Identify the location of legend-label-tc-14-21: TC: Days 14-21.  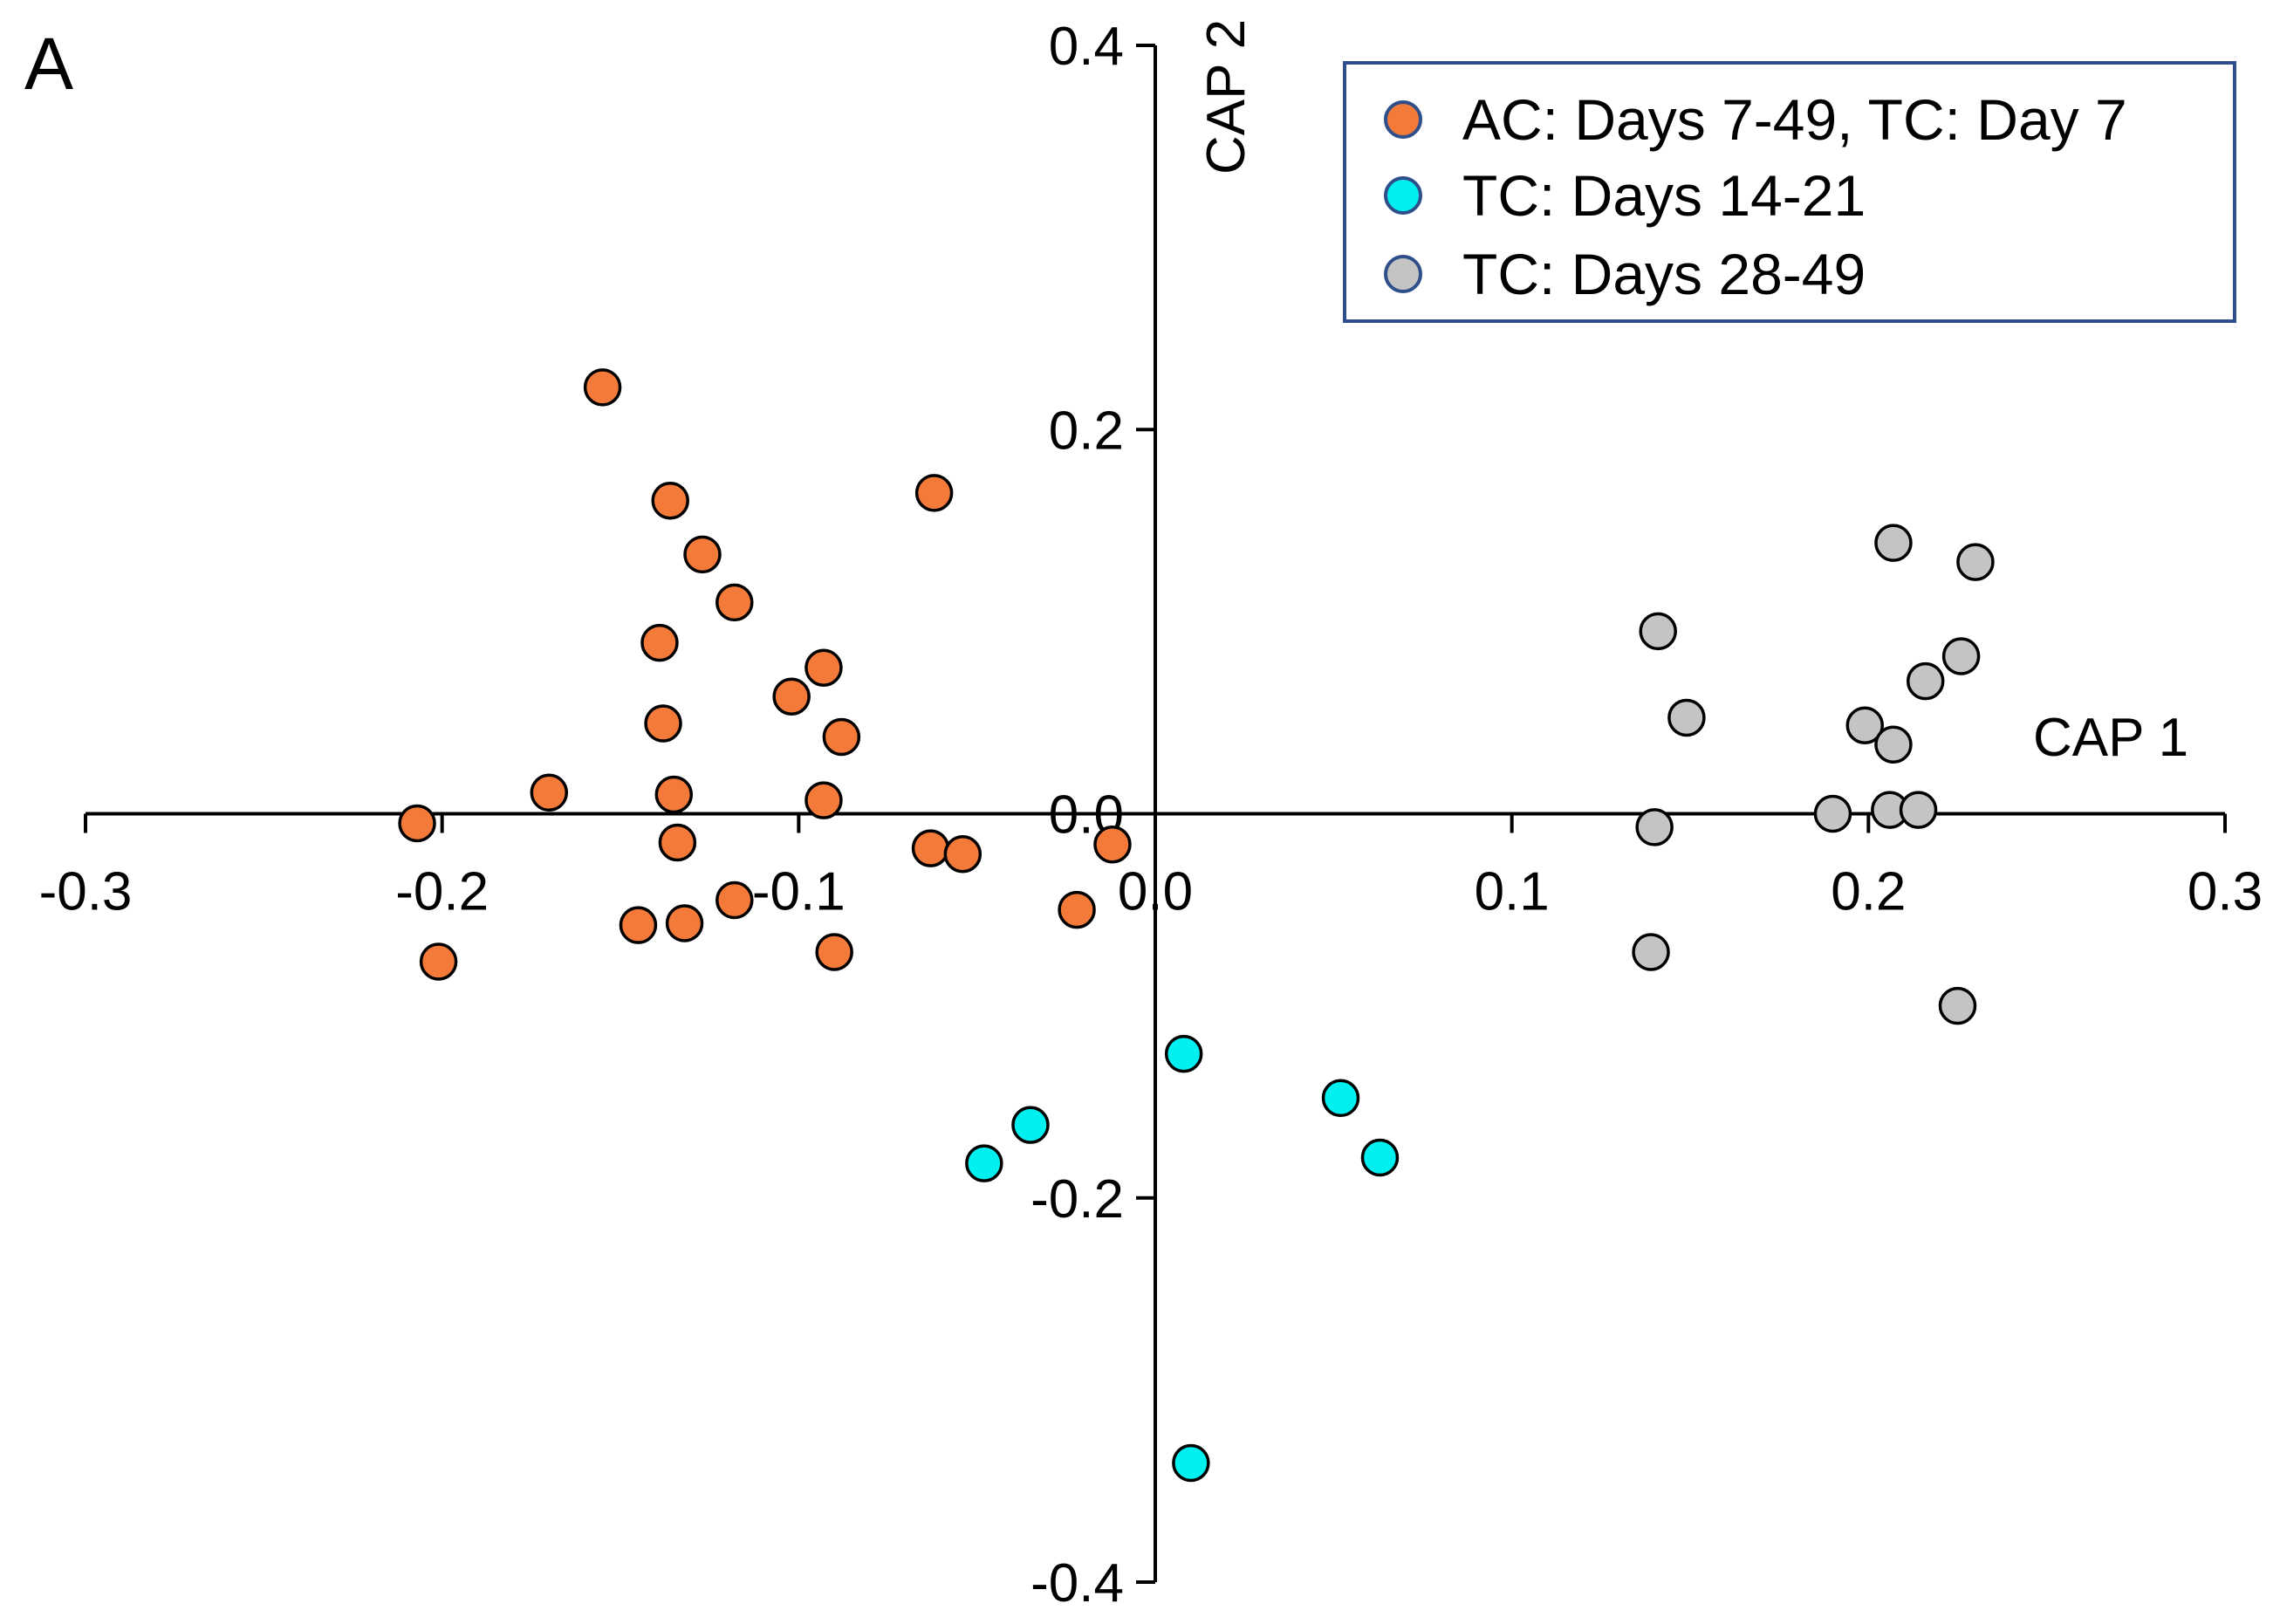
(1664, 195).